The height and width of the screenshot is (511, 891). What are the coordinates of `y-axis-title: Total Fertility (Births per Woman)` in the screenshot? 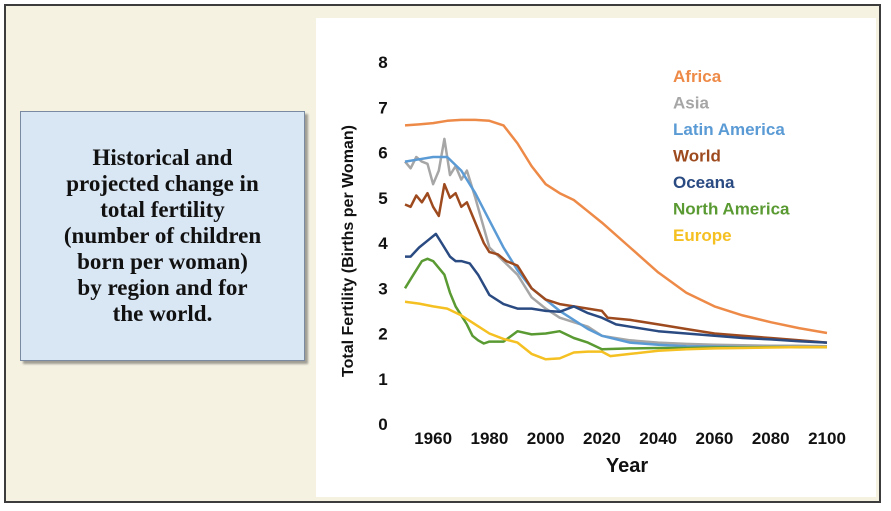 It's located at (348, 251).